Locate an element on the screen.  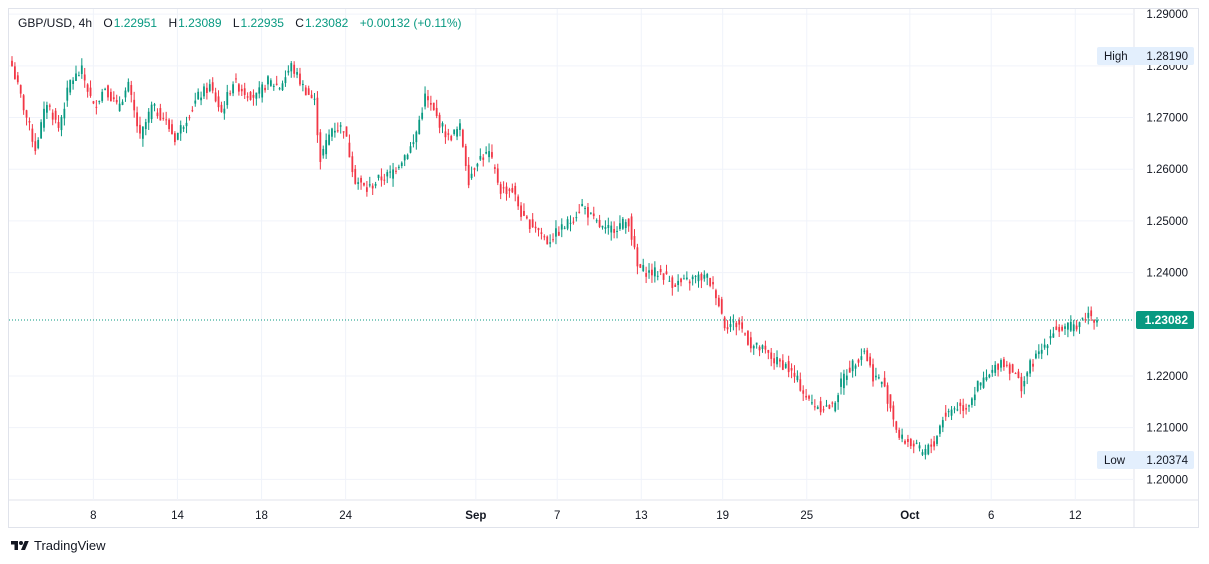
low-label: L is located at coordinates (236, 23).